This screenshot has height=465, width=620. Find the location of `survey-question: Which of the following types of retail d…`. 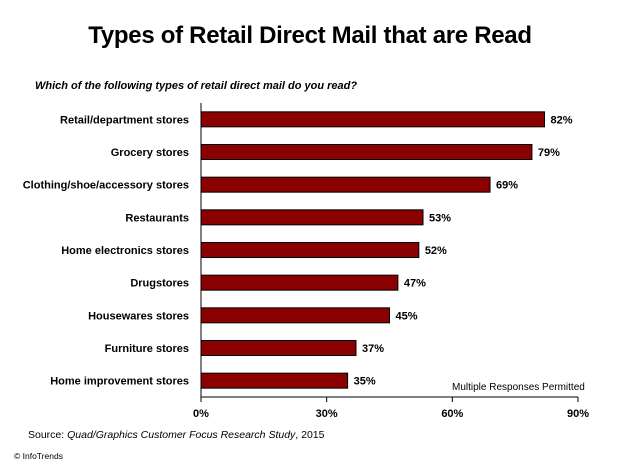

survey-question: Which of the following types of retail d… is located at coordinates (196, 86).